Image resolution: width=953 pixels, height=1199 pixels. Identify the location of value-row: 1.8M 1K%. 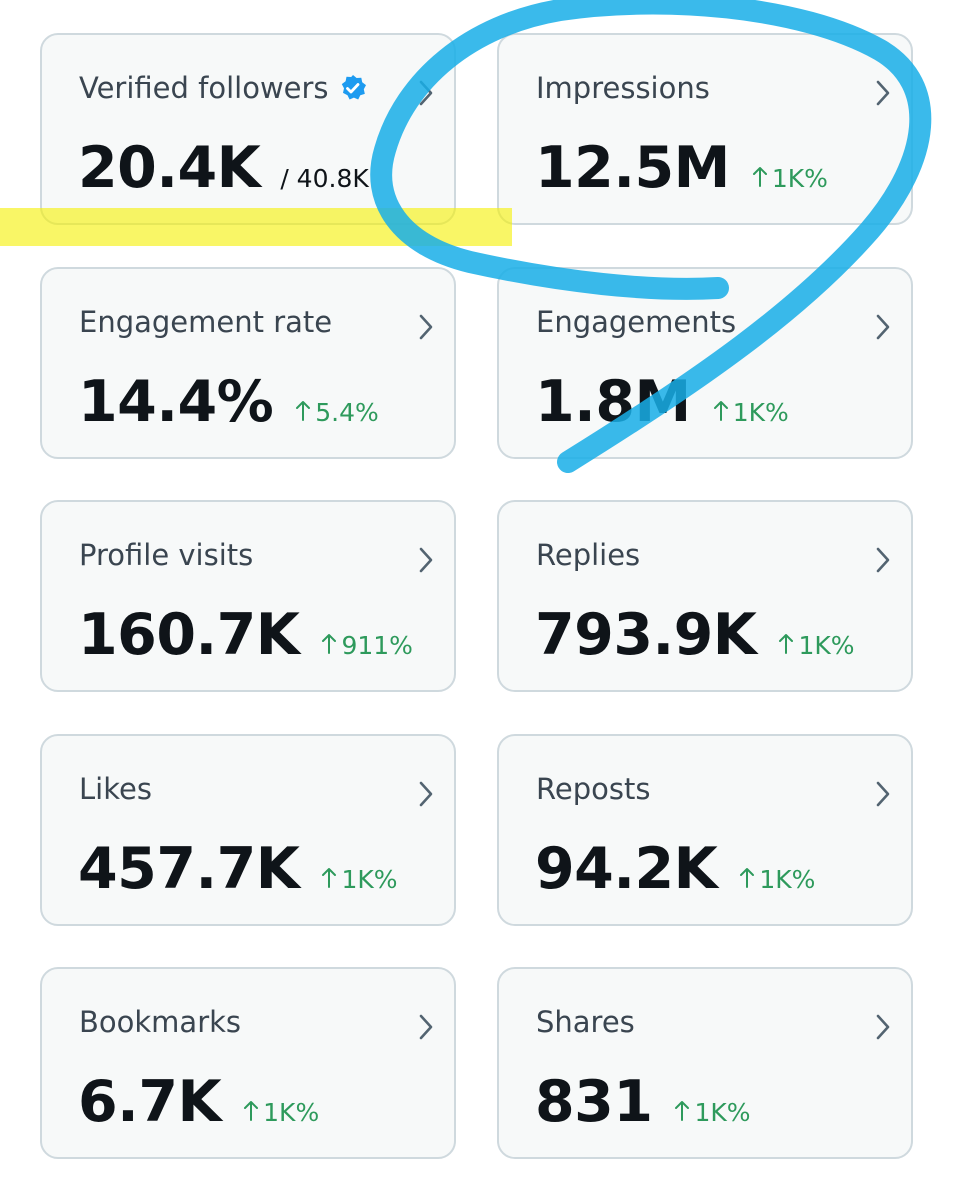
(662, 402).